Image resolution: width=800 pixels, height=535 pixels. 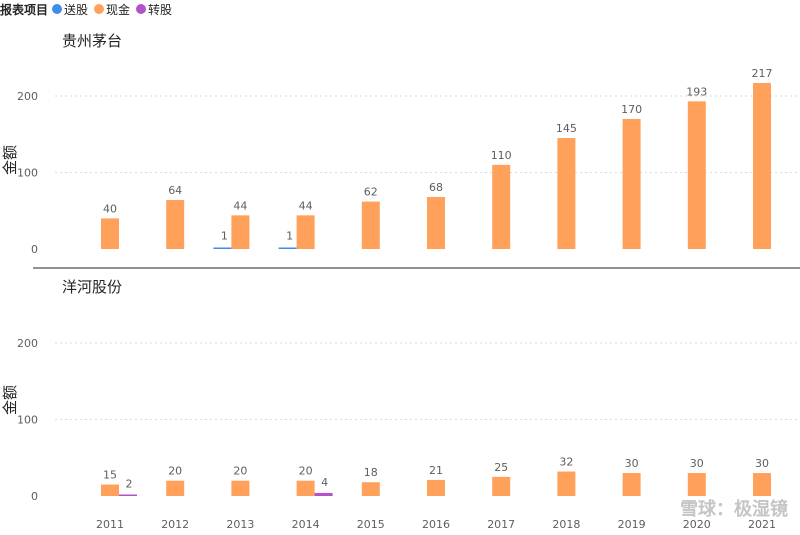 I want to click on x-tick-label: 2012, so click(x=175, y=524).